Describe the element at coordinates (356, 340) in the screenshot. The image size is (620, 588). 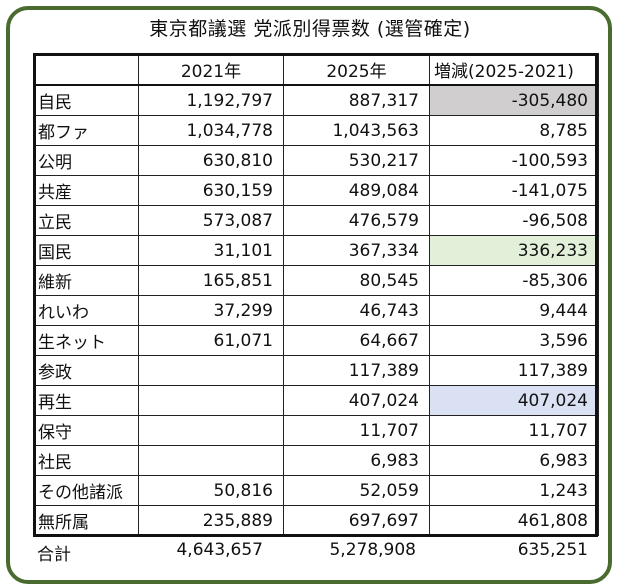
I see `votes-2025-cell: 64,667` at that location.